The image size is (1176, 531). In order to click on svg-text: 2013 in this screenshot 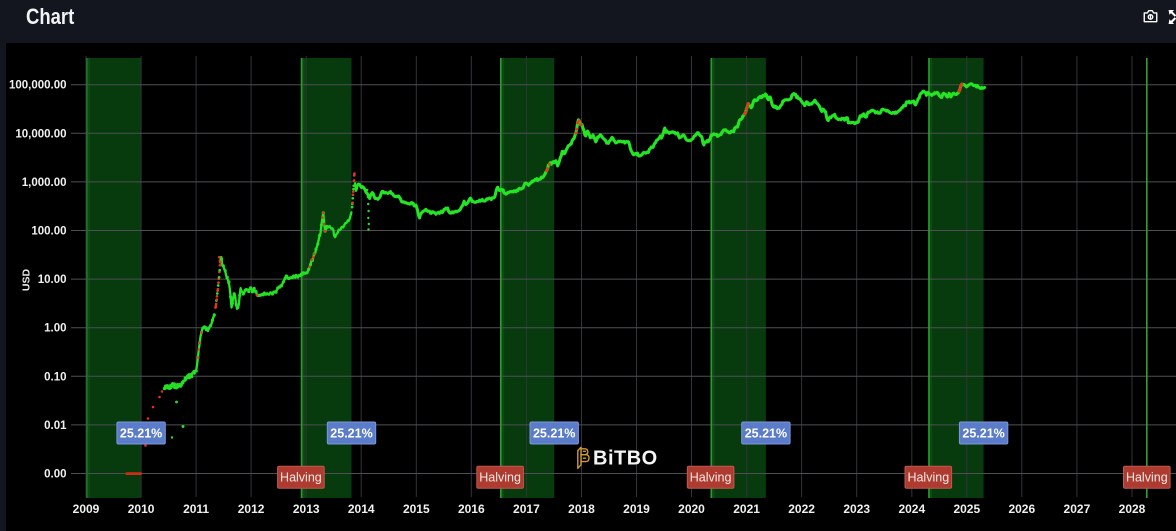, I will do `click(306, 509)`.